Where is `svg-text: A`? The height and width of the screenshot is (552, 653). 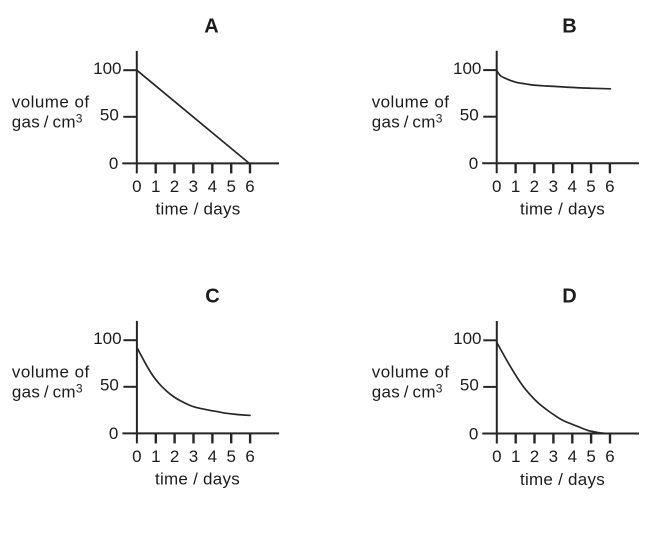
svg-text: A is located at coordinates (211, 27).